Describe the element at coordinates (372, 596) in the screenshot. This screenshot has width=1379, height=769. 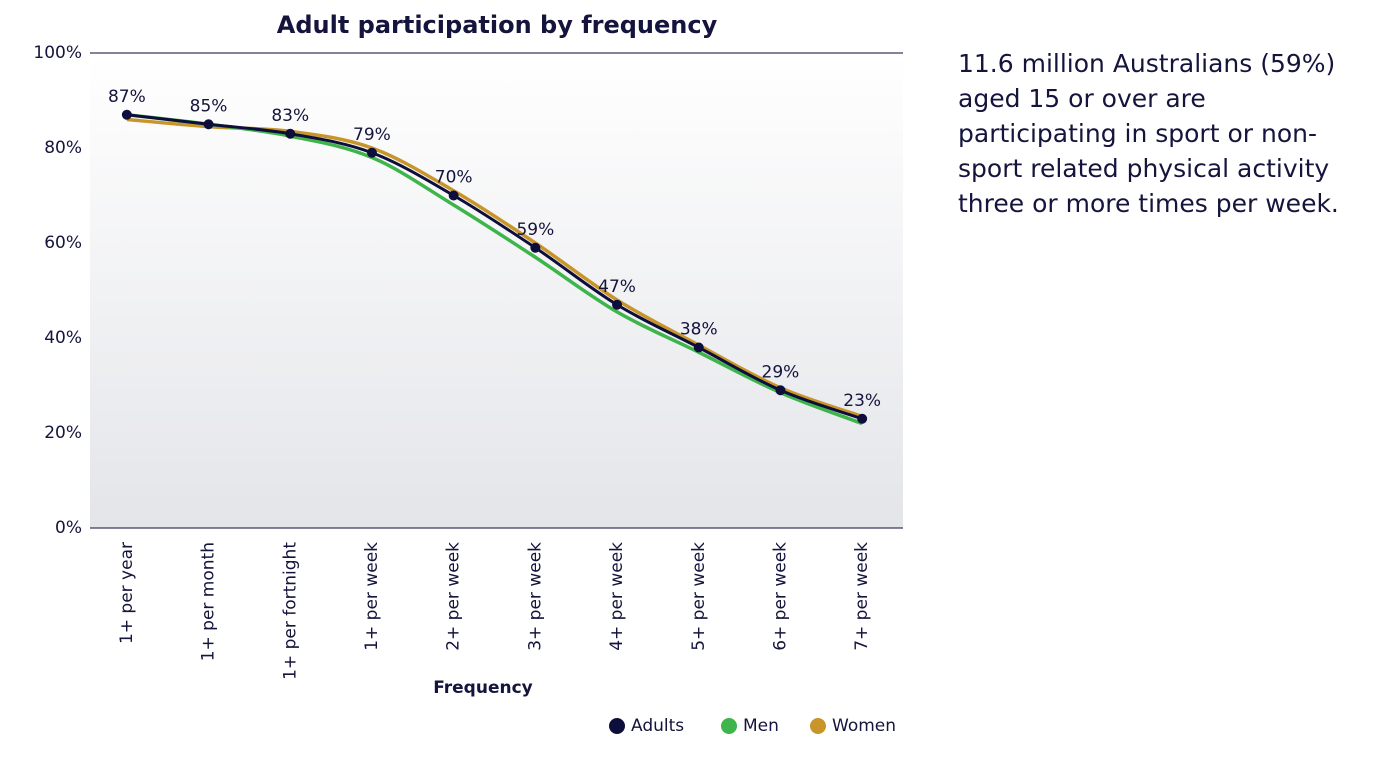
I see `x-tick-label: 1+ per week` at that location.